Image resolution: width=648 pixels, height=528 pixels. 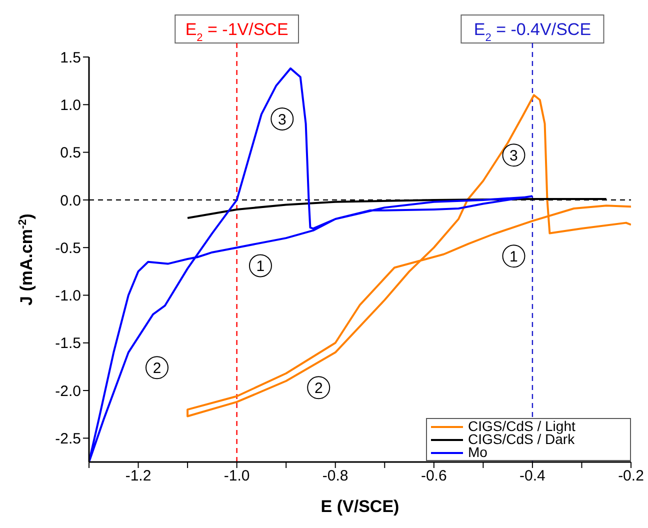 I want to click on y-tick-label: -2.5, so click(x=68, y=439).